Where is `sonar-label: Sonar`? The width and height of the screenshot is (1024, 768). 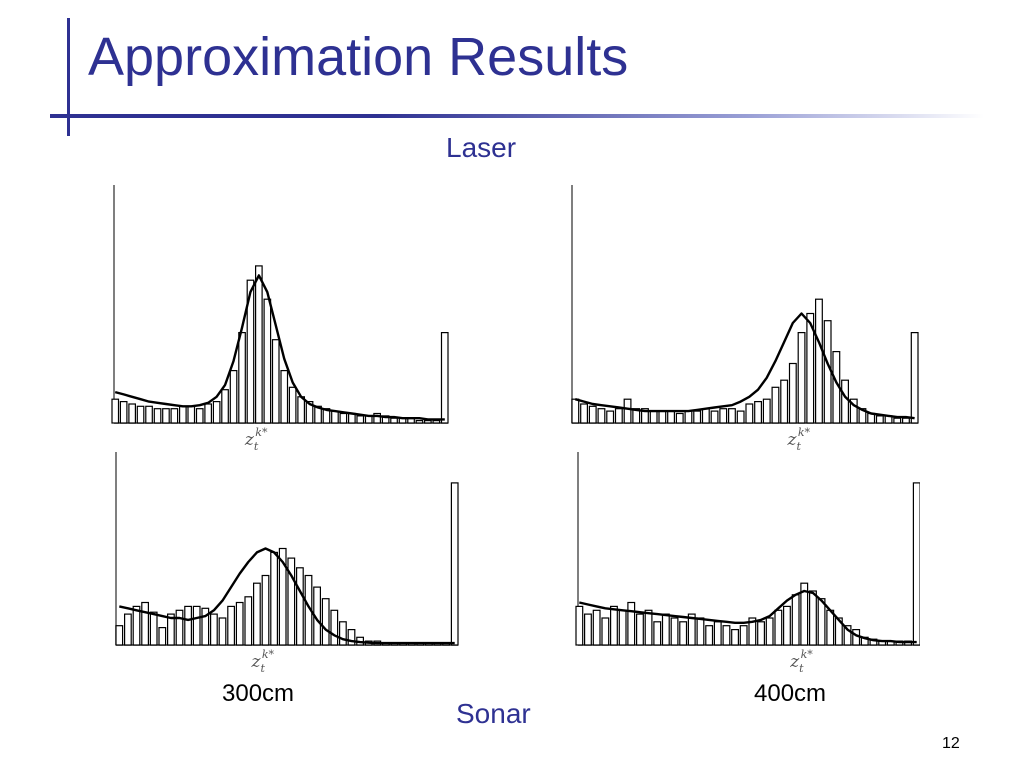 sonar-label: Sonar is located at coordinates (493, 713).